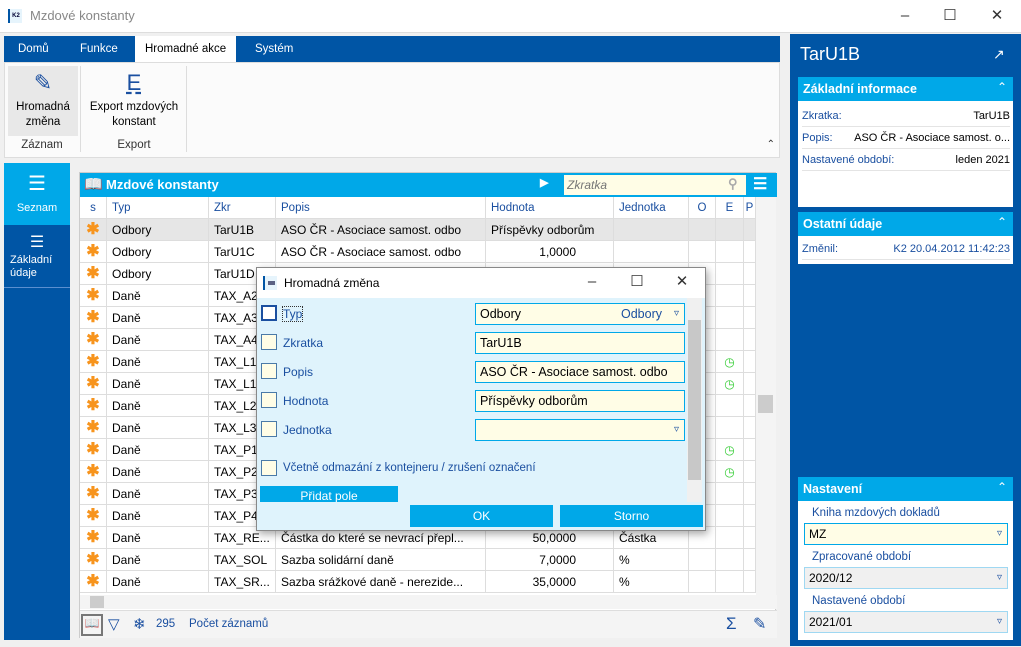 This screenshot has width=1021, height=647. Describe the element at coordinates (580, 343) in the screenshot. I see `field-input-zkratka: TarU1B` at that location.